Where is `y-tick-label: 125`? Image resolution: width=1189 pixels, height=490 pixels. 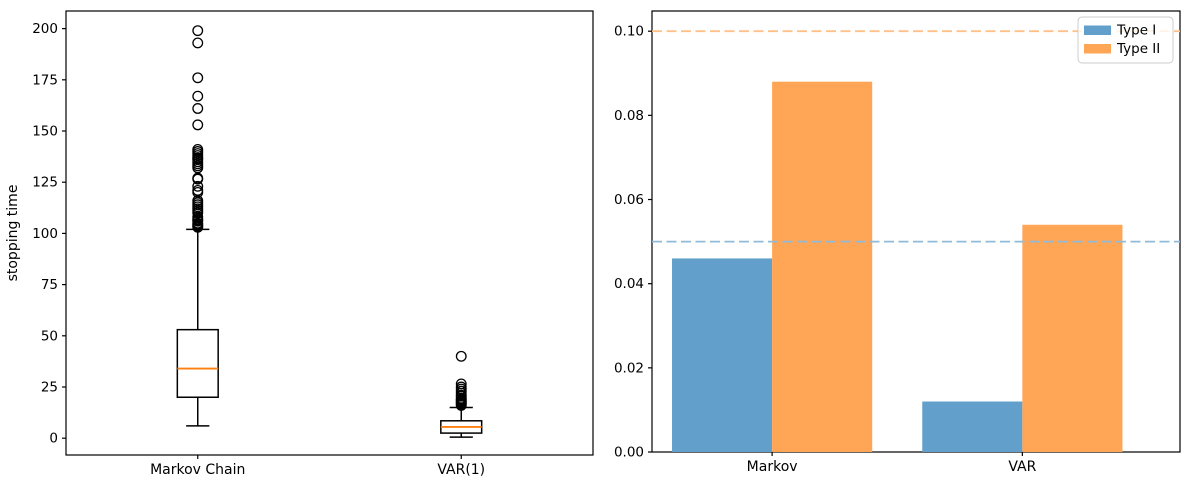 y-tick-label: 125 is located at coordinates (45, 183).